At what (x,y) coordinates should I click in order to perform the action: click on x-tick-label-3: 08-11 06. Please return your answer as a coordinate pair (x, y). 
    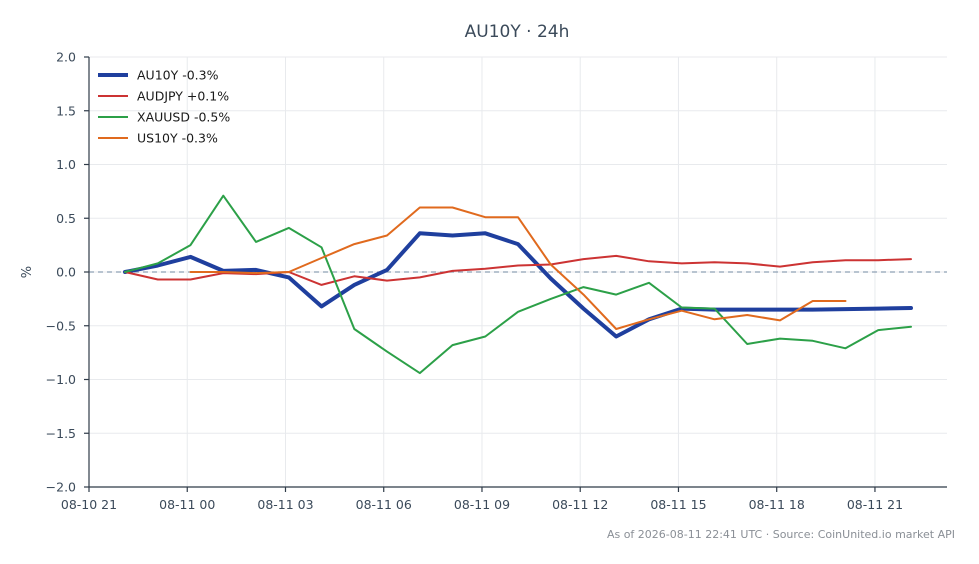
    Looking at the image, I should click on (384, 504).